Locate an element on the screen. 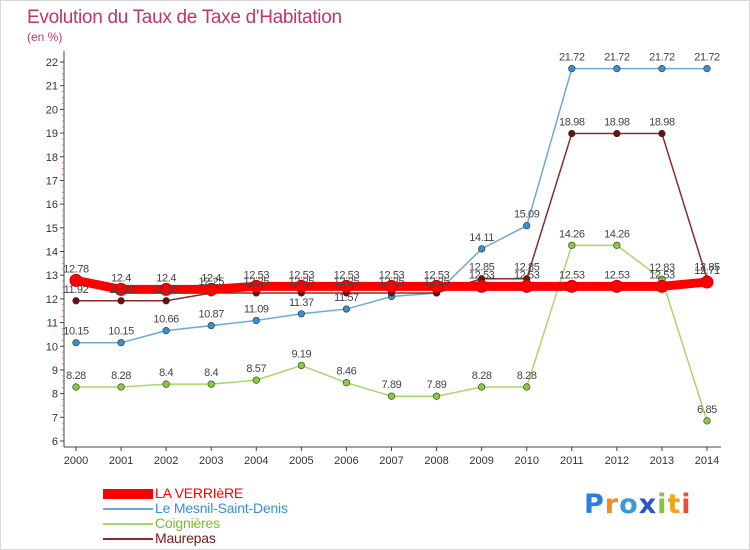 Image resolution: width=750 pixels, height=550 pixels. y-tick-label: 9 is located at coordinates (55, 371).